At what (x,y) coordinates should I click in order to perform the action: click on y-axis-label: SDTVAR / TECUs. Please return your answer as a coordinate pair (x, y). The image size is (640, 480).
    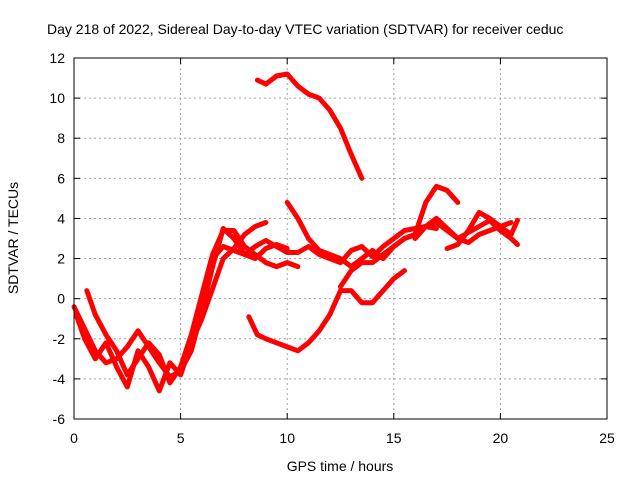
    Looking at the image, I should click on (13, 238).